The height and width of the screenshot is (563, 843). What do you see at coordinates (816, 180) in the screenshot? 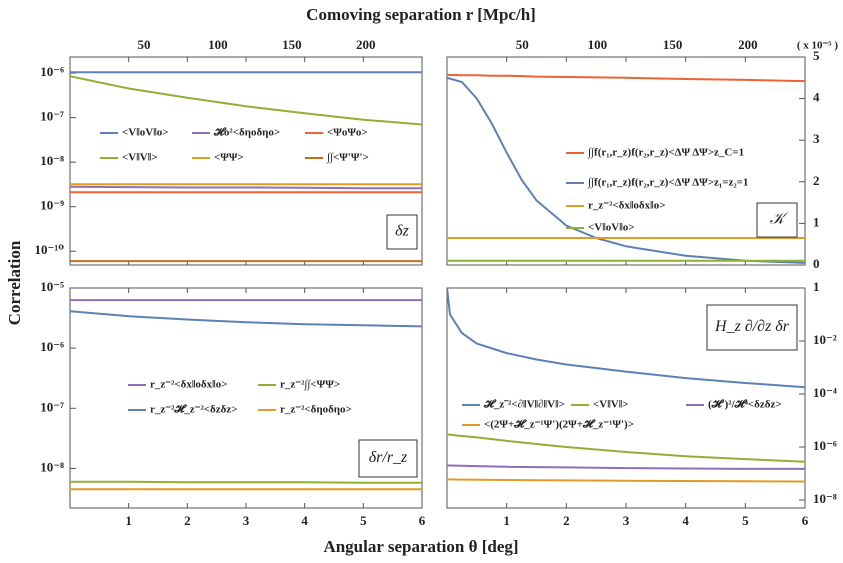
I see `y-tick-label: 2` at bounding box center [816, 180].